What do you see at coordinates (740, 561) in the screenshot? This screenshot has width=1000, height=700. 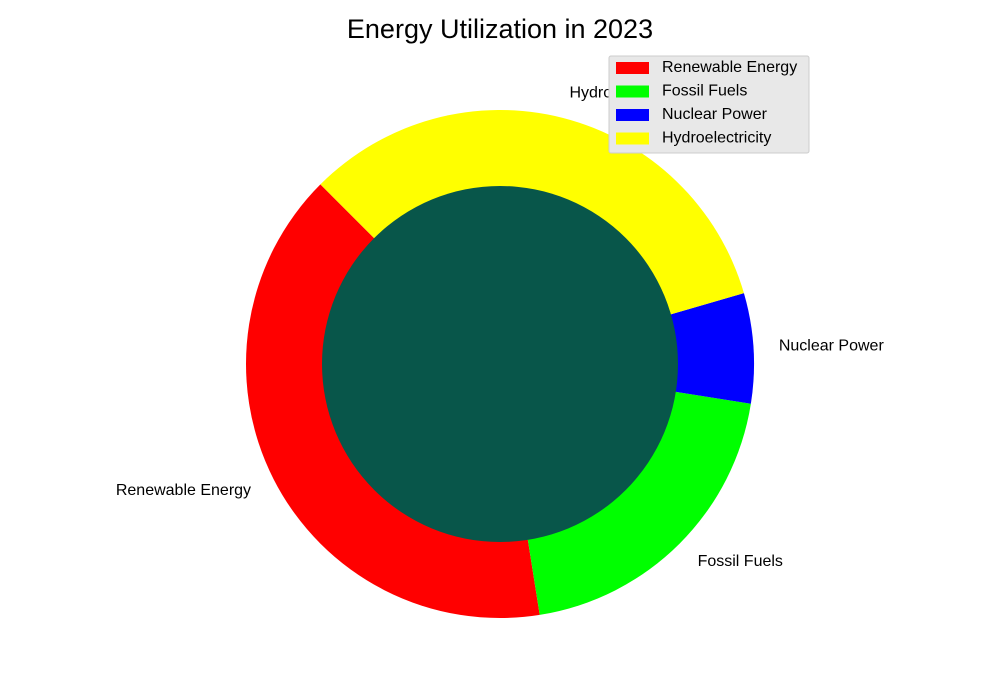 I see `slice-label-fossil-fuels: Fossil Fuels` at bounding box center [740, 561].